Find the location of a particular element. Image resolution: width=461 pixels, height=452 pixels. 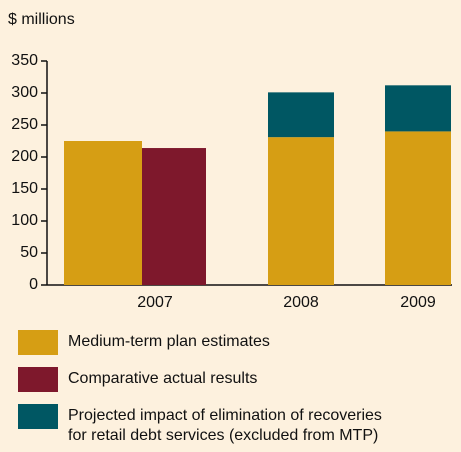

x-tick-label: 2007 is located at coordinates (155, 302).